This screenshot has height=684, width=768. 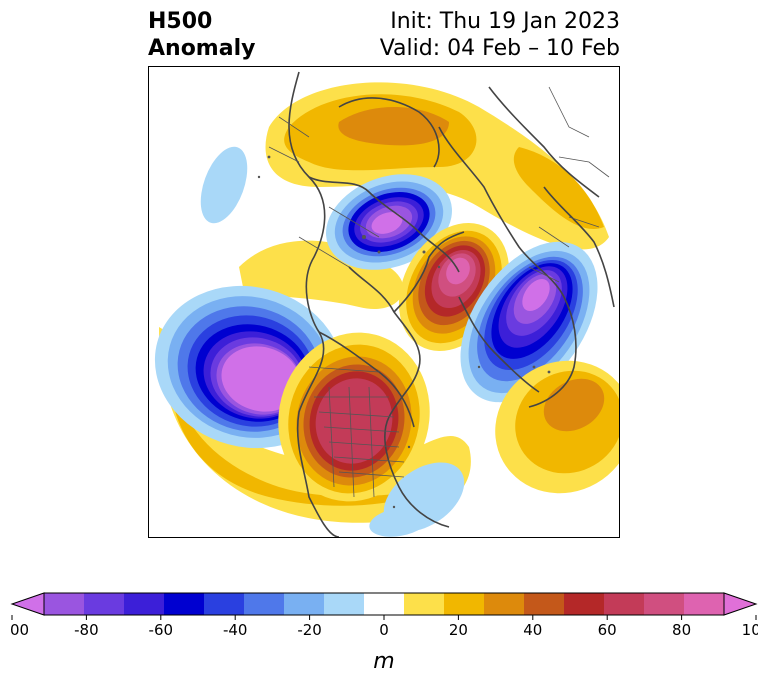 I want to click on colorbar-tick-label: -100, so click(x=19, y=630).